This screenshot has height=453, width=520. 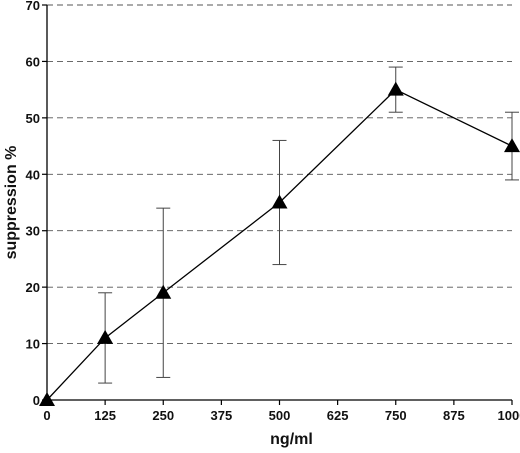 I want to click on x-tick-label-125: 125, so click(x=105, y=415).